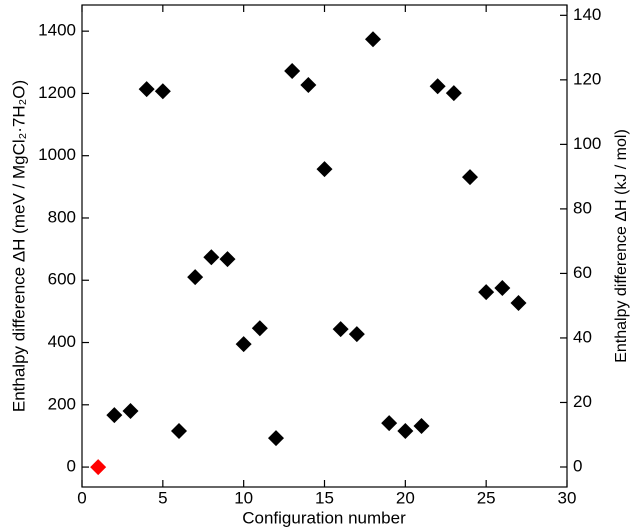 The width and height of the screenshot is (640, 531). Describe the element at coordinates (57, 154) in the screenshot. I see `y-tick-label: 1000` at that location.